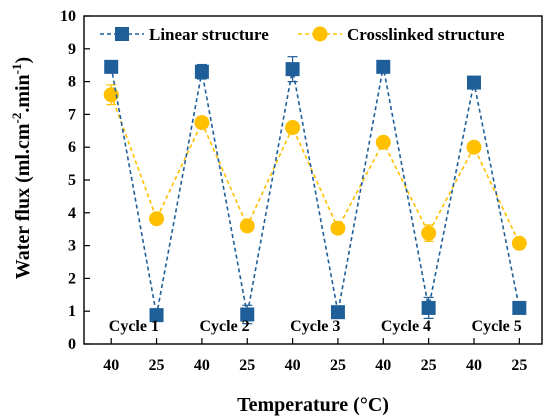  What do you see at coordinates (406, 326) in the screenshot?
I see `cycle-label: Cycle 4` at bounding box center [406, 326].